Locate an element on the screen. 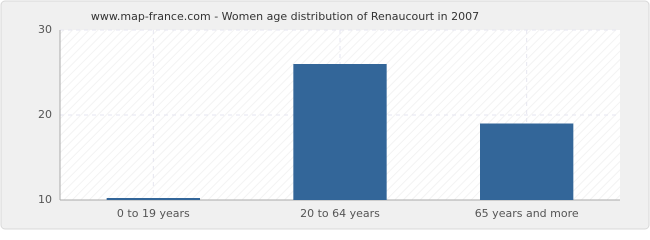  x-tick-label: 0 to 19 years is located at coordinates (153, 213).